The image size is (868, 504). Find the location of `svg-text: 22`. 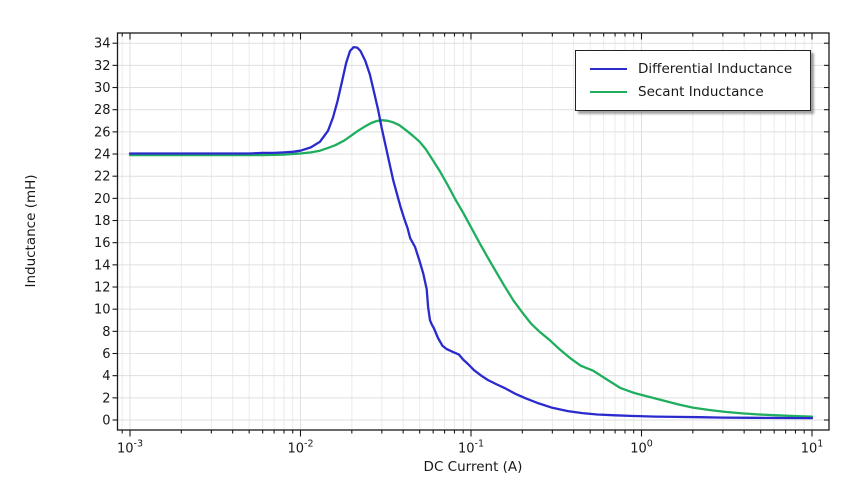

svg-text: 22 is located at coordinates (102, 177).